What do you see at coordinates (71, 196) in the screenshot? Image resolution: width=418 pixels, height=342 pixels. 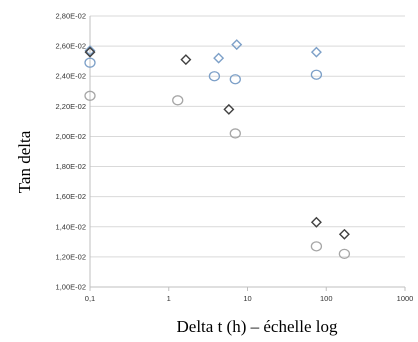 I see `y-tick-label: 1,60E-02` at bounding box center [71, 196].